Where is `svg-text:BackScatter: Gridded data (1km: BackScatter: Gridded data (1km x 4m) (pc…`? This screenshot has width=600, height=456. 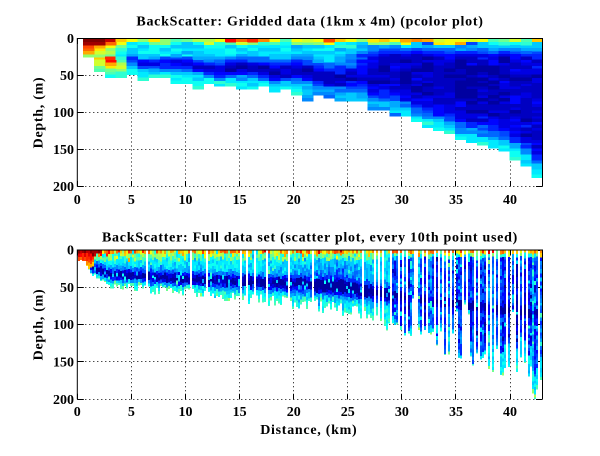
svg-text:BackScatter: Gridded data (1km: BackScatter: Gridded data (1km x 4m) (pc… is located at coordinates (309, 21).